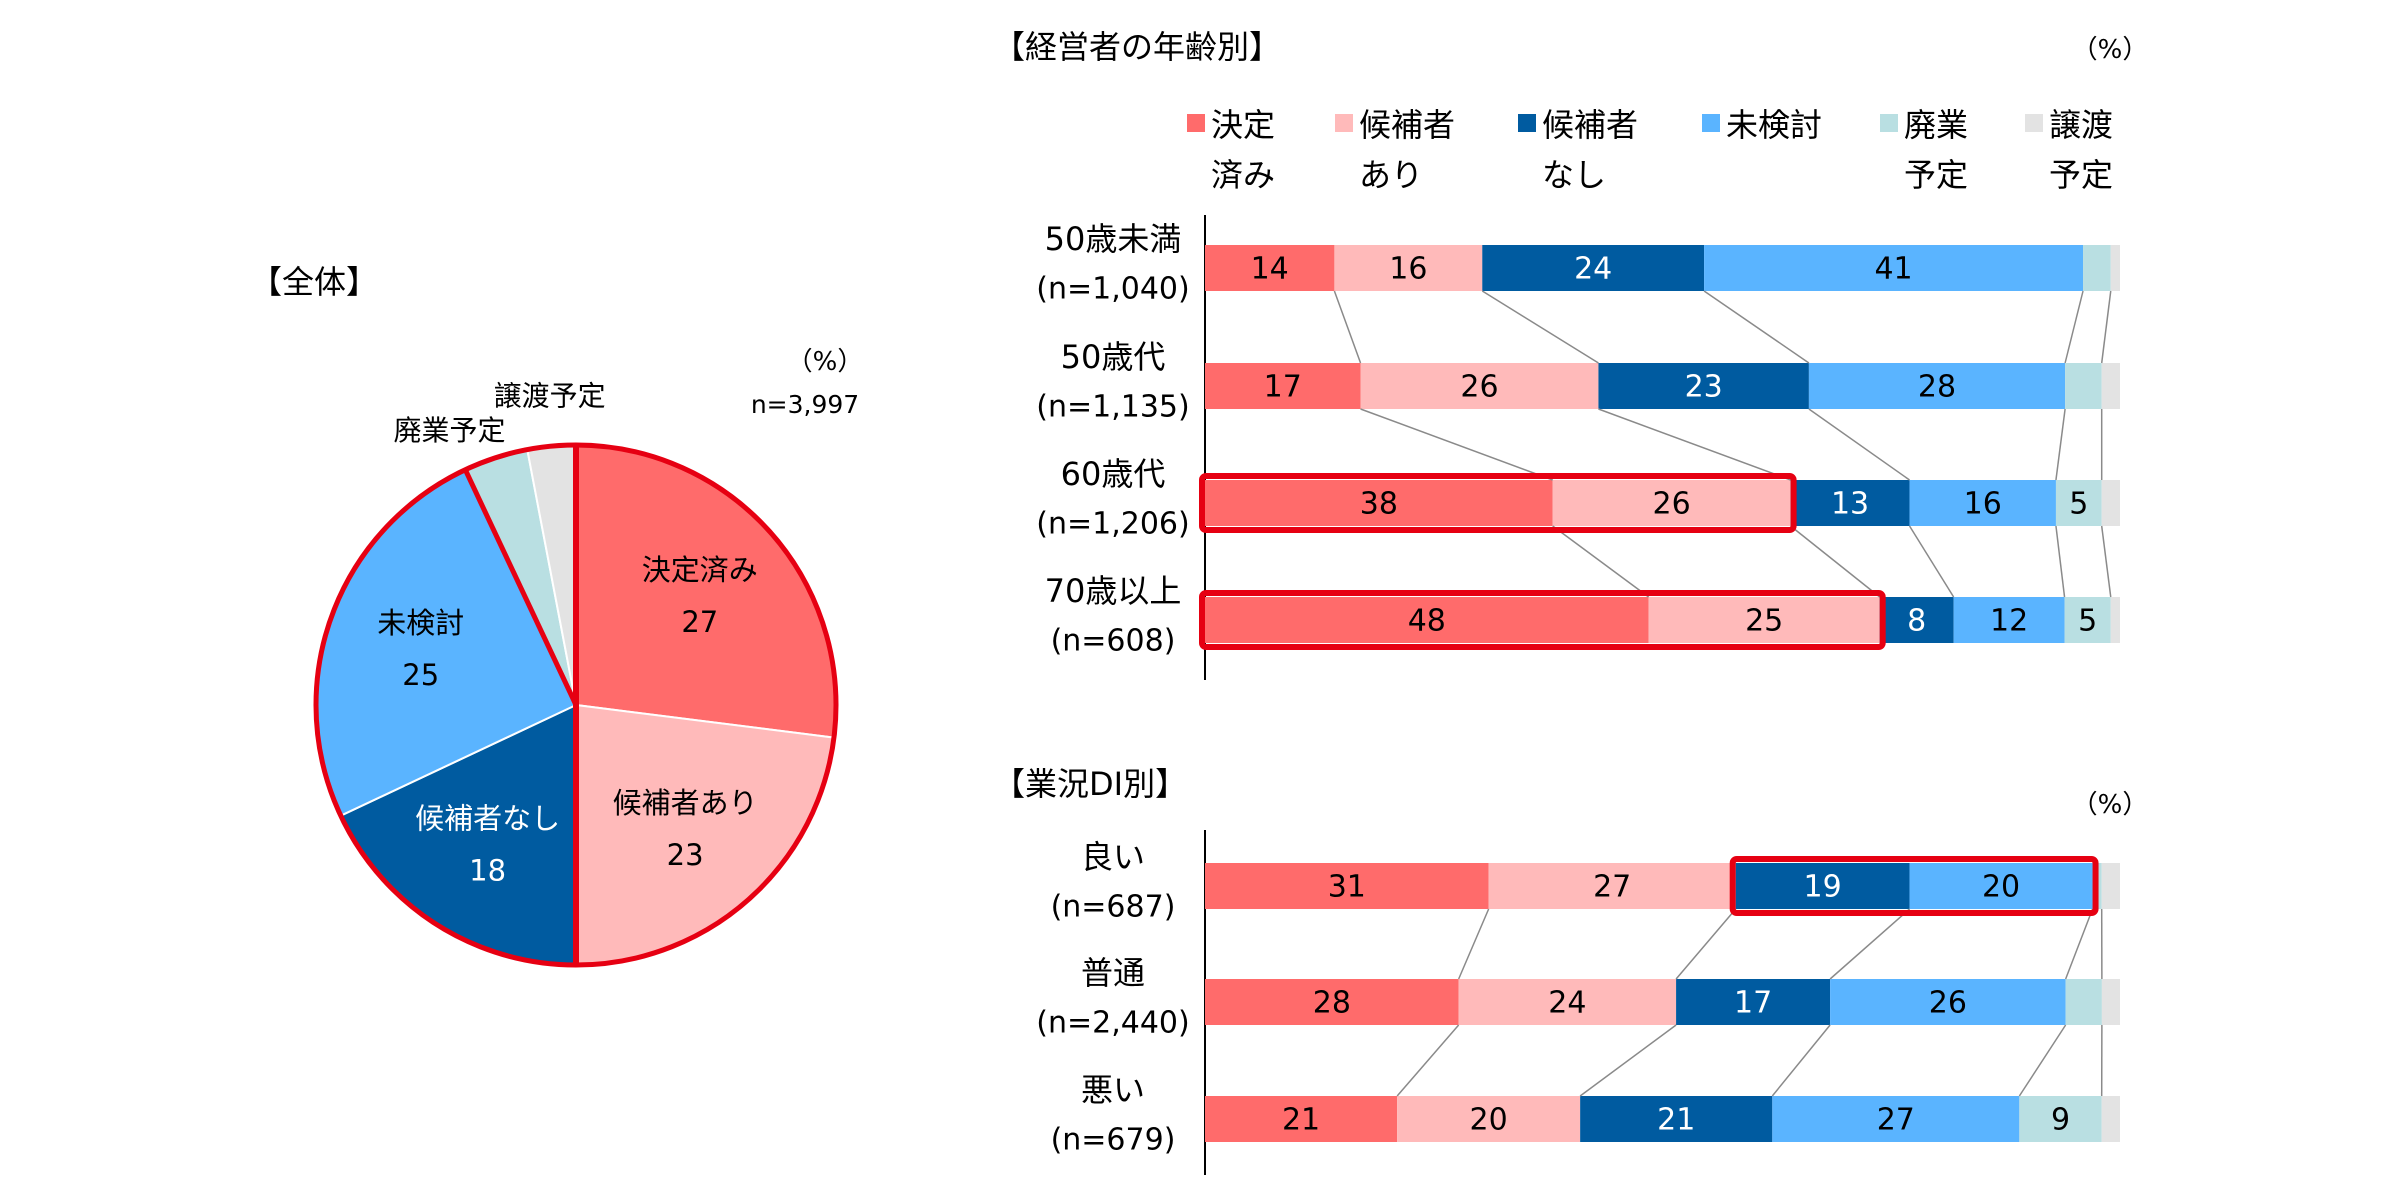 The image size is (2392, 1200). What do you see at coordinates (1850, 504) in the screenshot?
I see `age-value-2-no_candidate: 13` at bounding box center [1850, 504].